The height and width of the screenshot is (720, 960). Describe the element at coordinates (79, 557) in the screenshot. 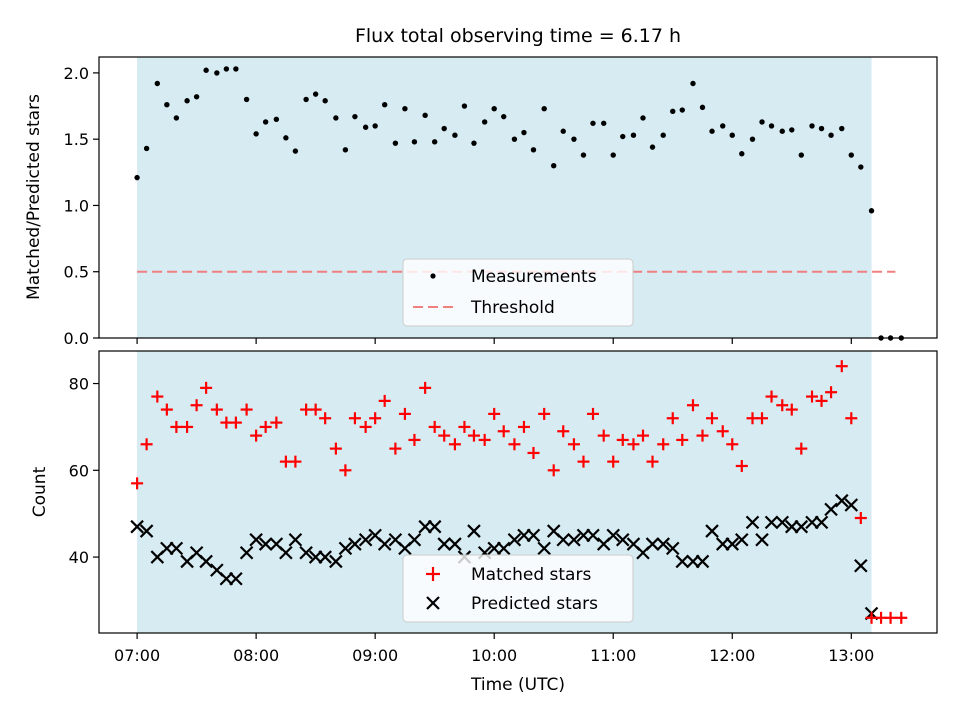

I see `bottom-y-tick-label: 40` at that location.